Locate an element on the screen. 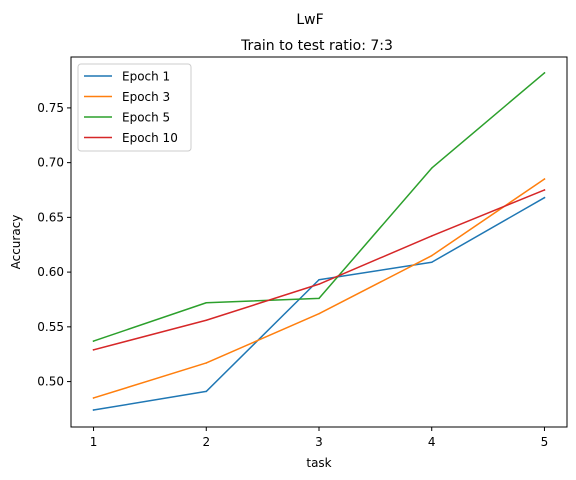 The height and width of the screenshot is (480, 576). y-tick-label: 0.50 is located at coordinates (50, 382).